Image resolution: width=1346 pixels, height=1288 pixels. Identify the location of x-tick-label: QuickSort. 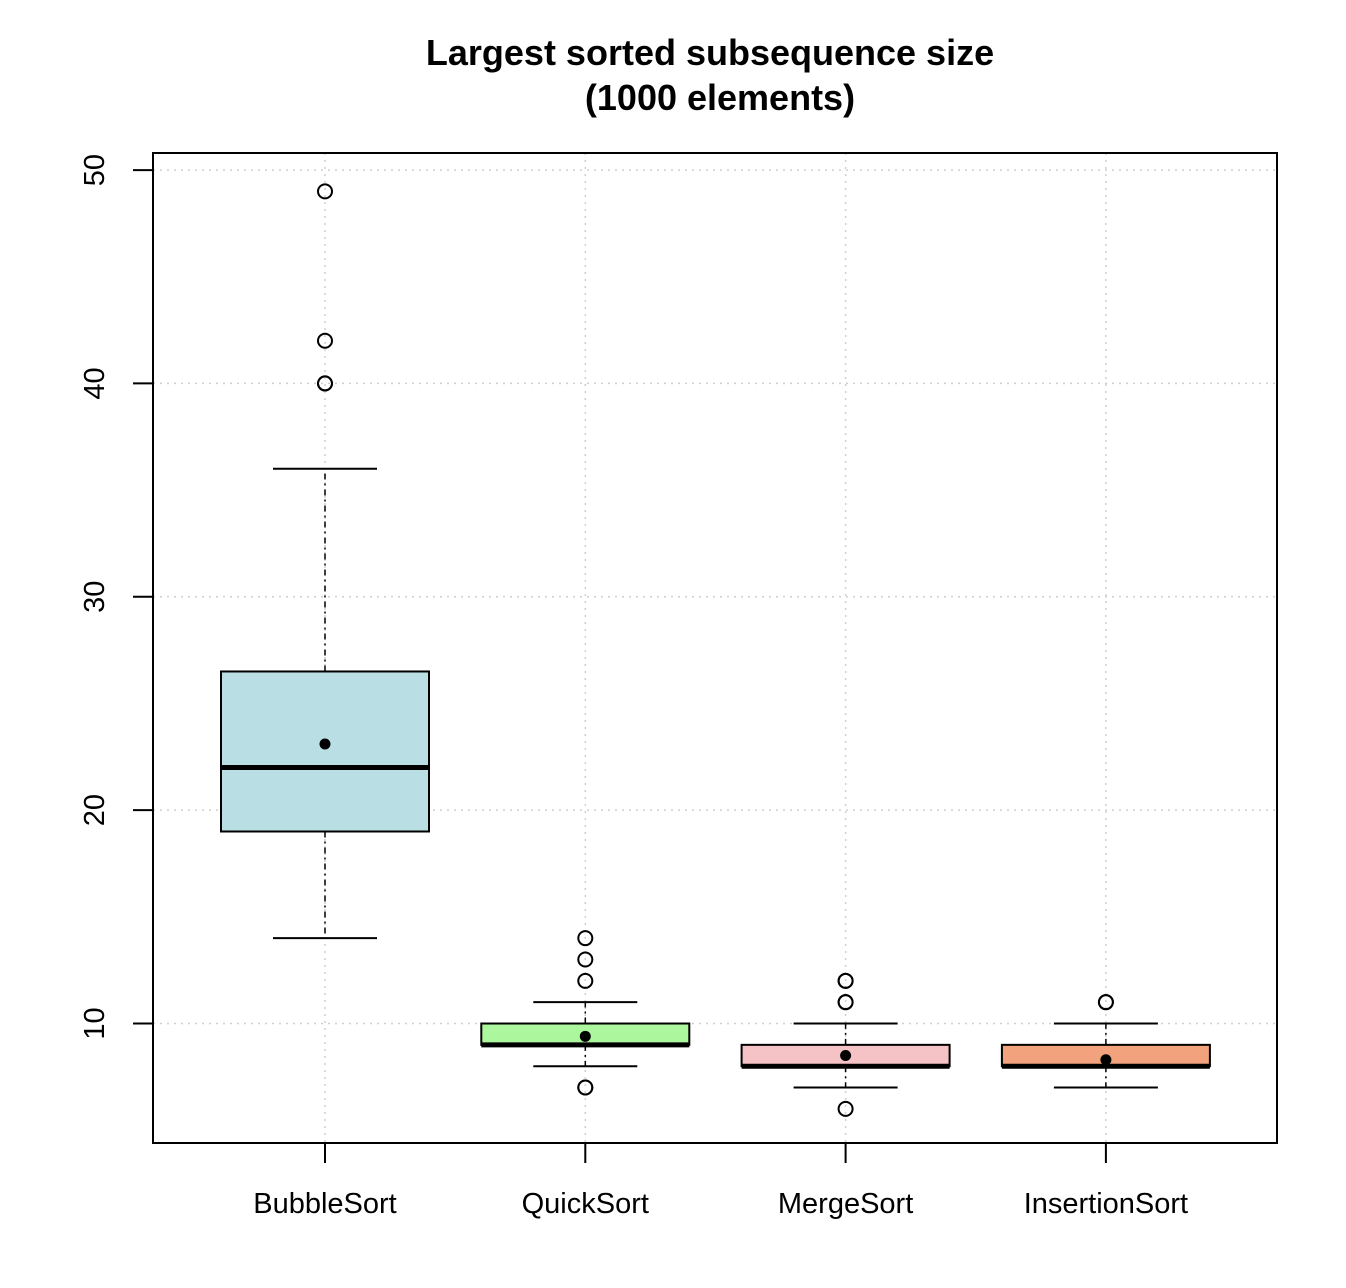
(585, 1204).